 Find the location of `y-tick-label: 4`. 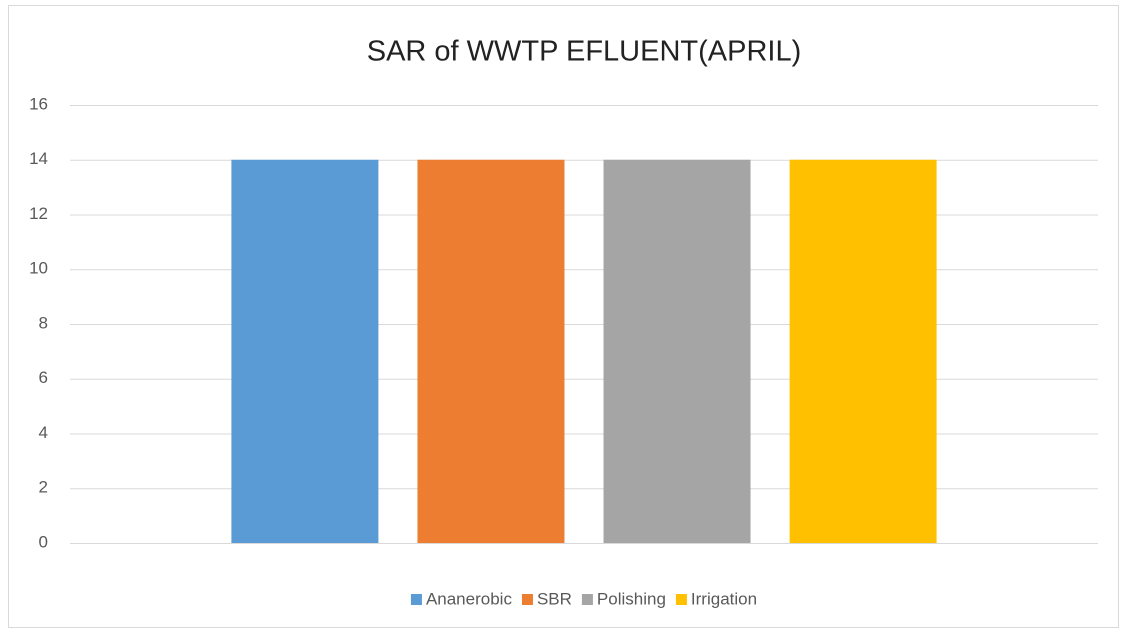

y-tick-label: 4 is located at coordinates (43, 432).